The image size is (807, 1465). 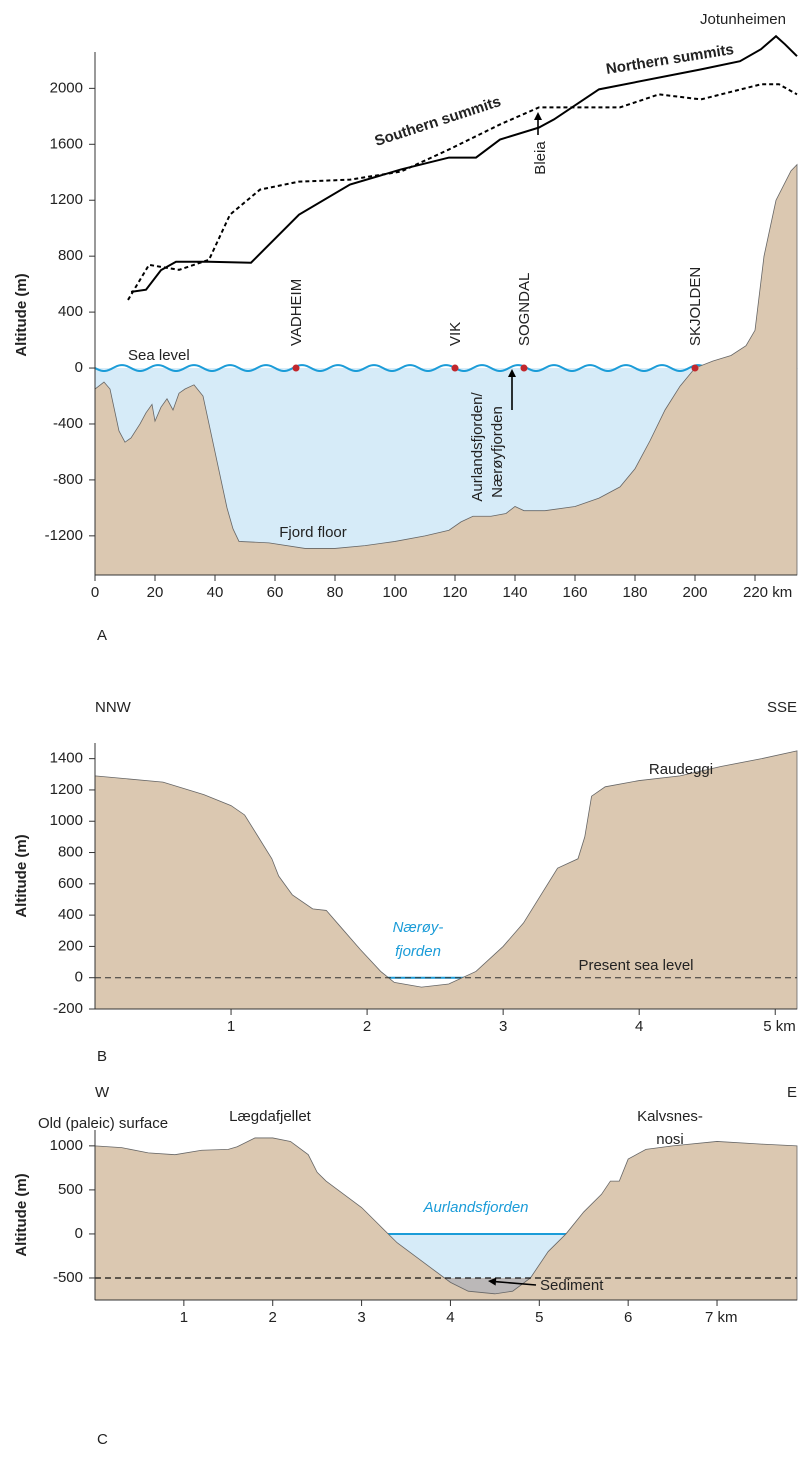 What do you see at coordinates (572, 1285) in the screenshot?
I see `sediment-label: Sediment` at bounding box center [572, 1285].